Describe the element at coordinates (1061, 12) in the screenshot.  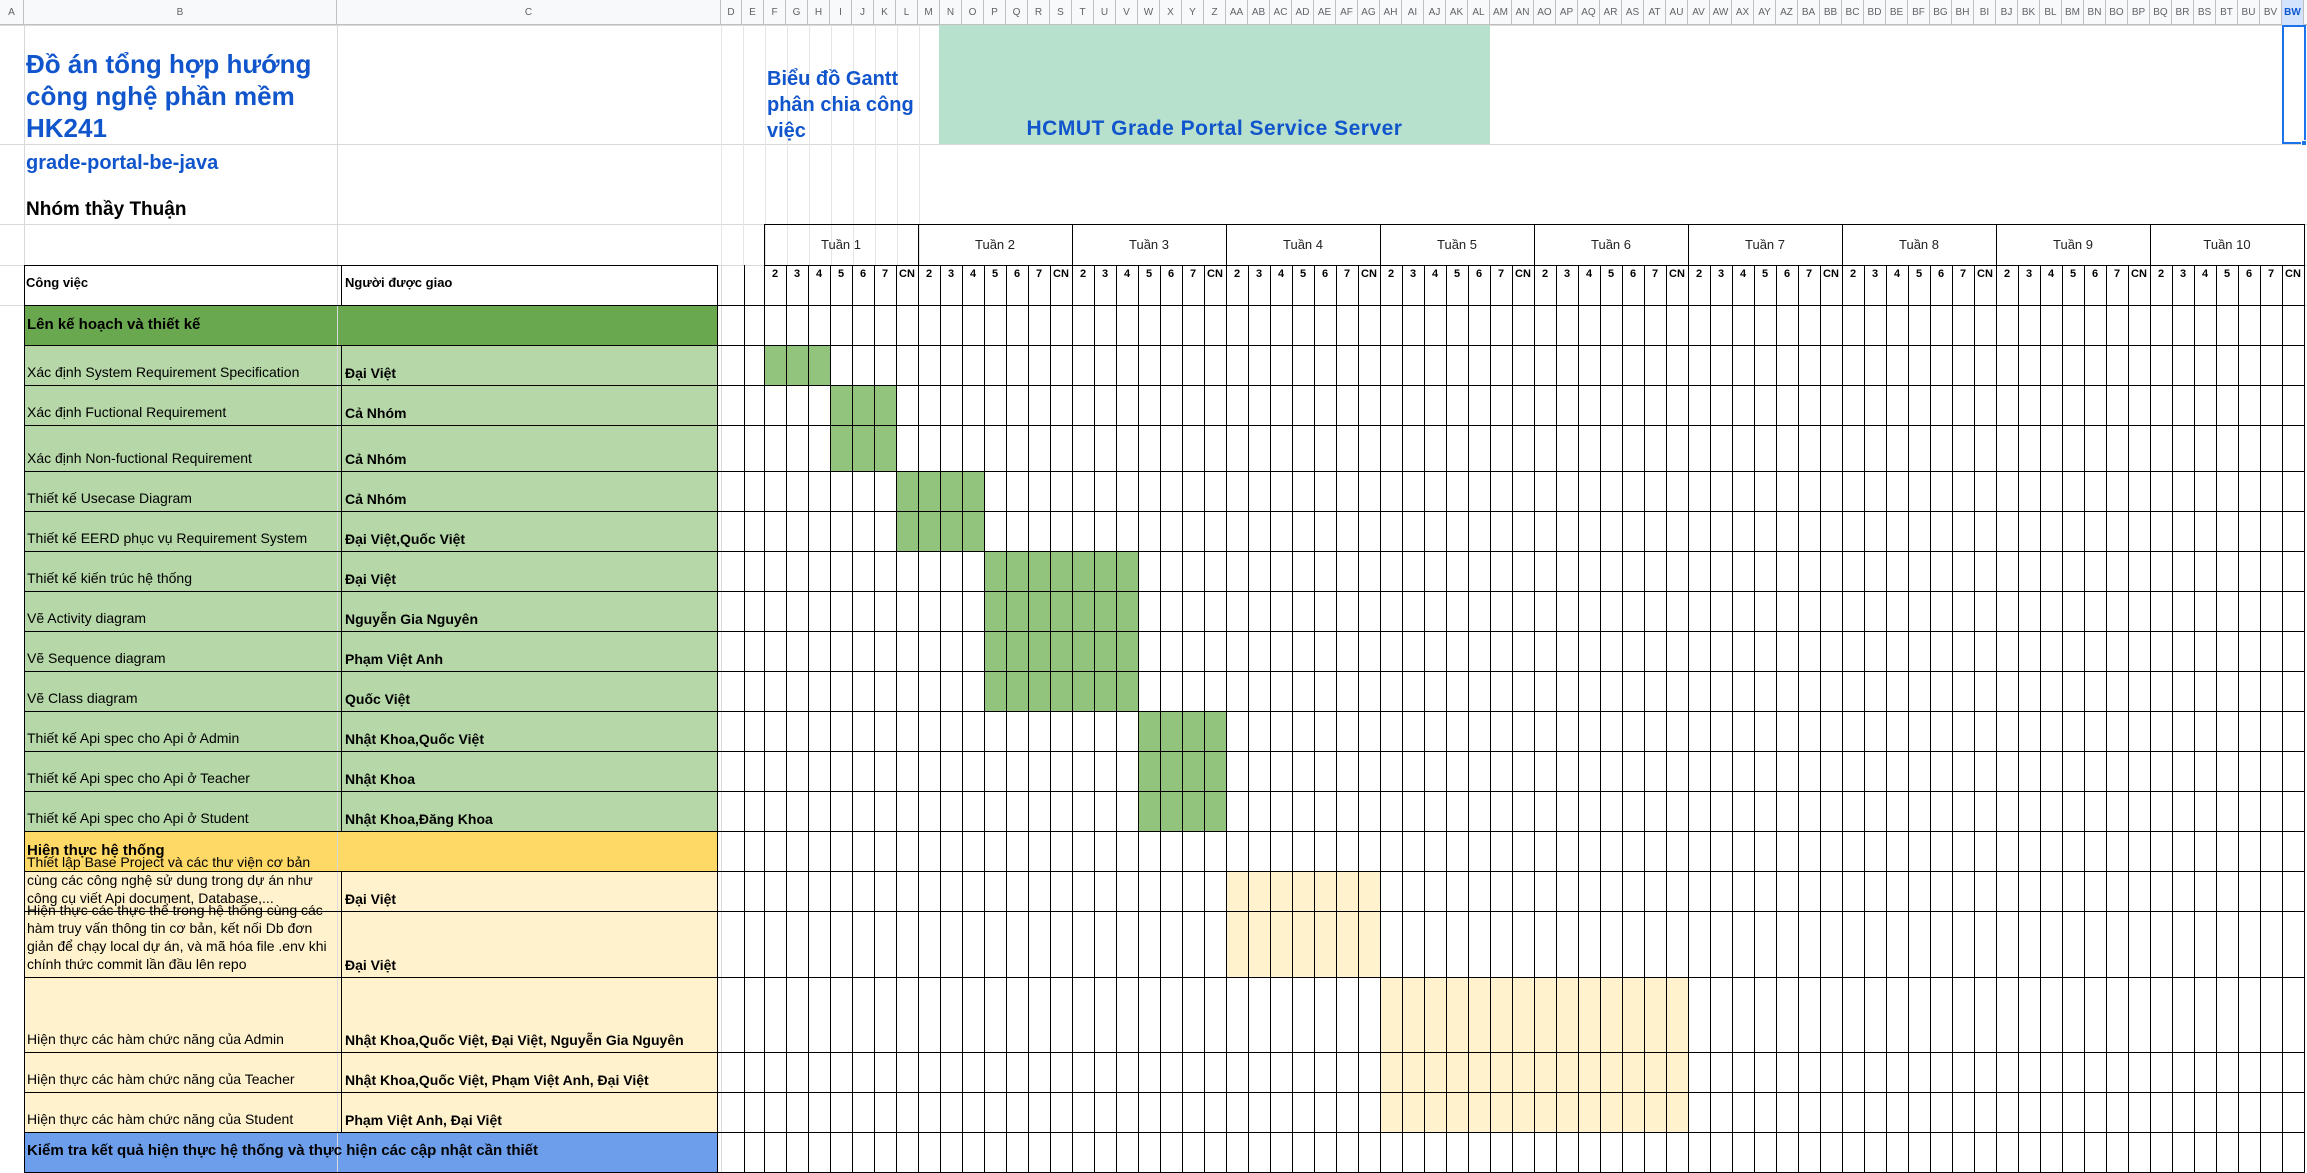
I see `column-header-s: S` at that location.